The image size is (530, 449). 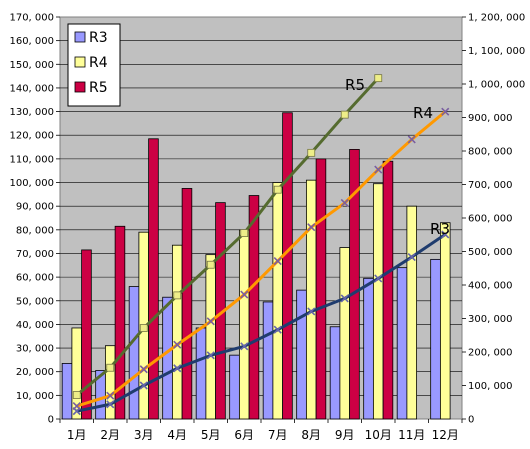 What do you see at coordinates (345, 435) in the screenshot?
I see `x-tick-label: 9月` at bounding box center [345, 435].